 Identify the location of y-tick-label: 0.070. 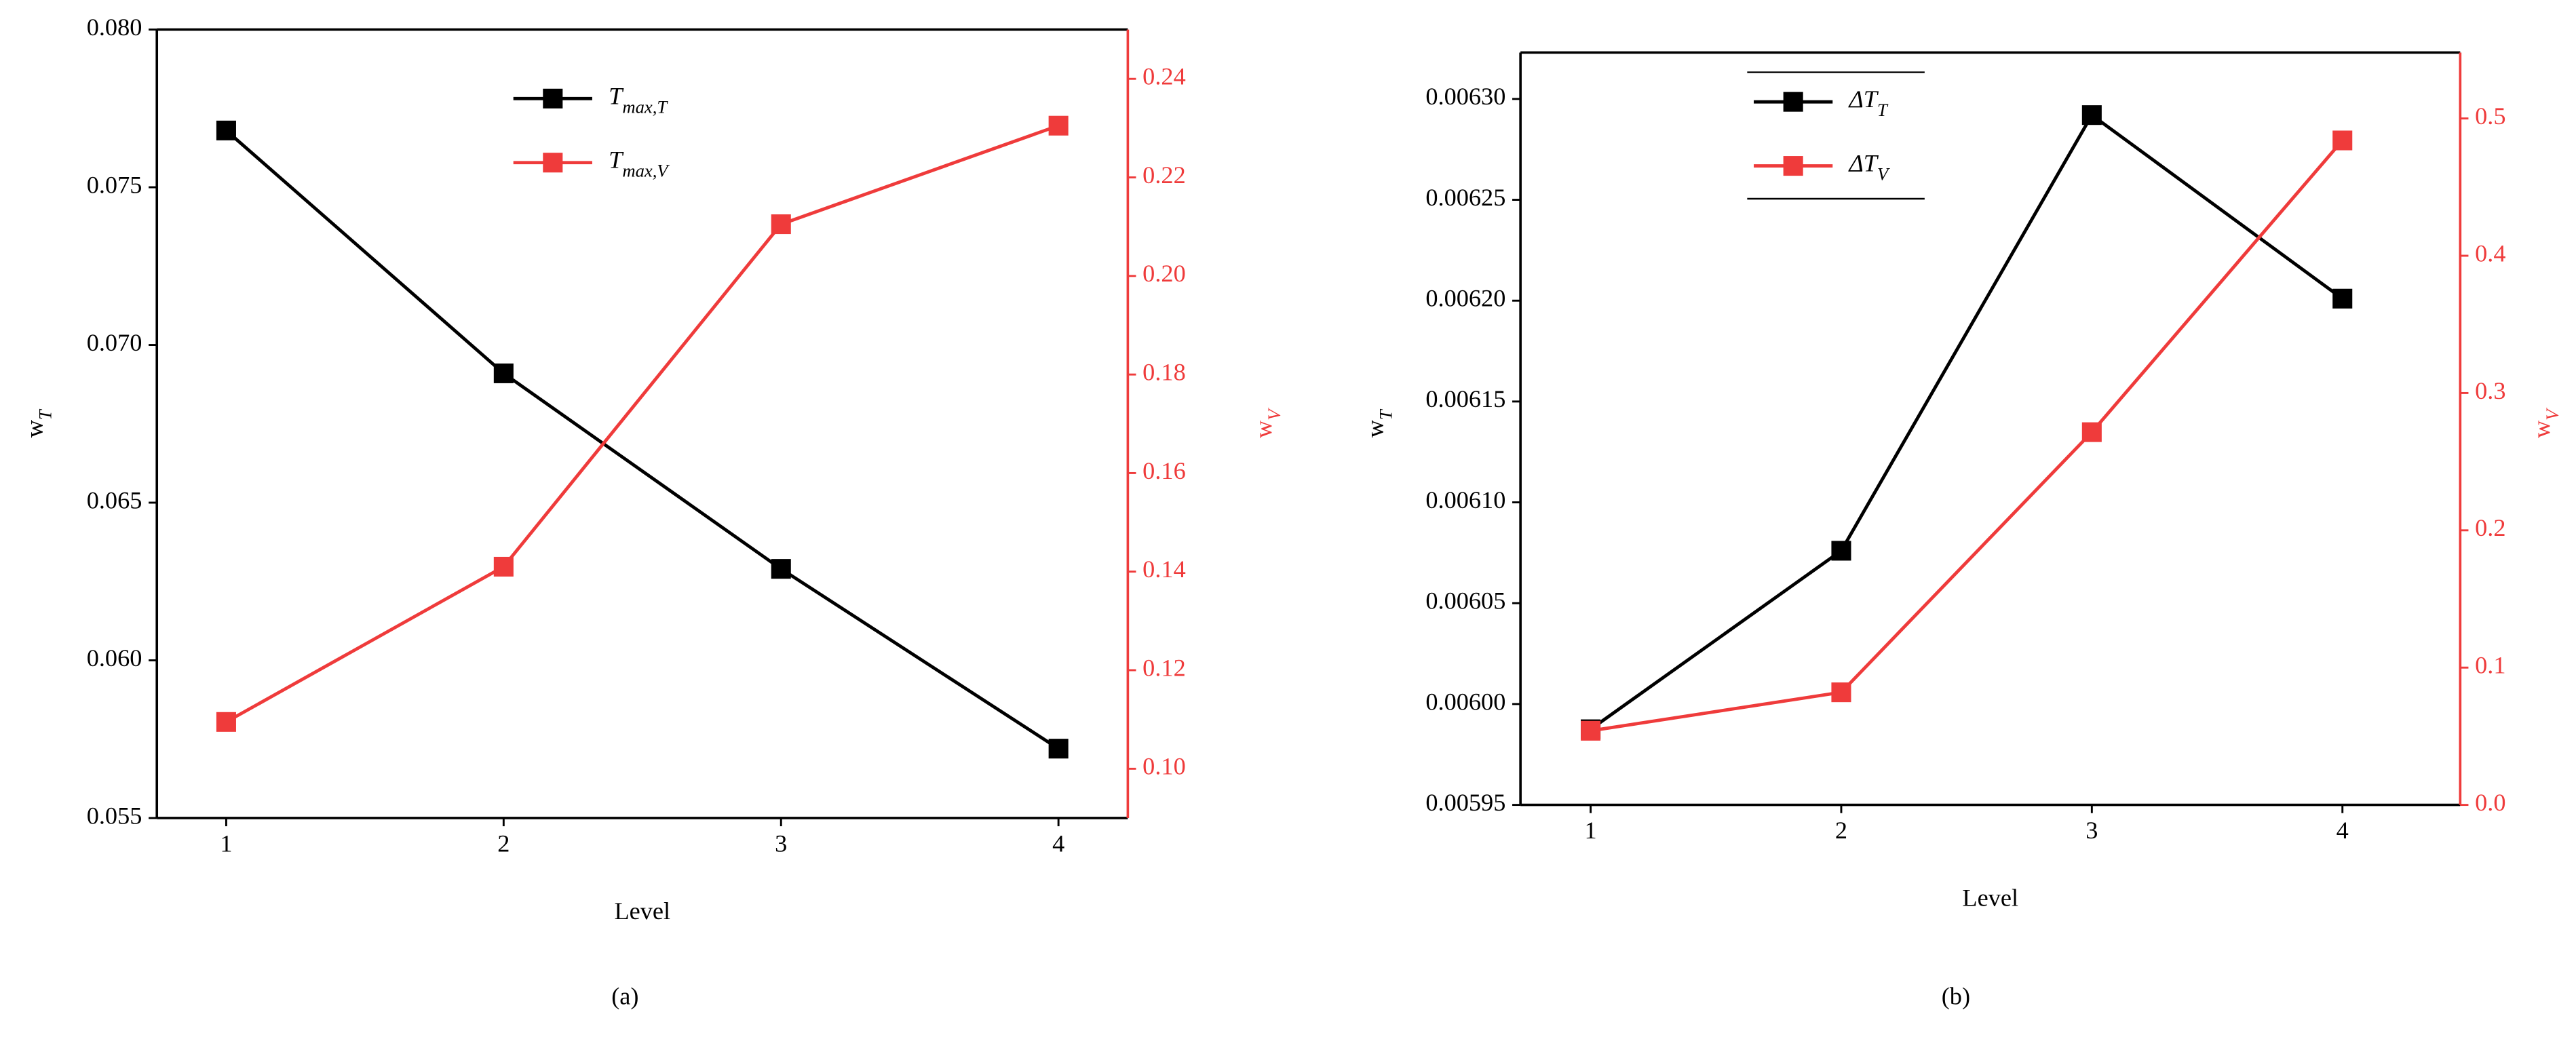
(114, 343).